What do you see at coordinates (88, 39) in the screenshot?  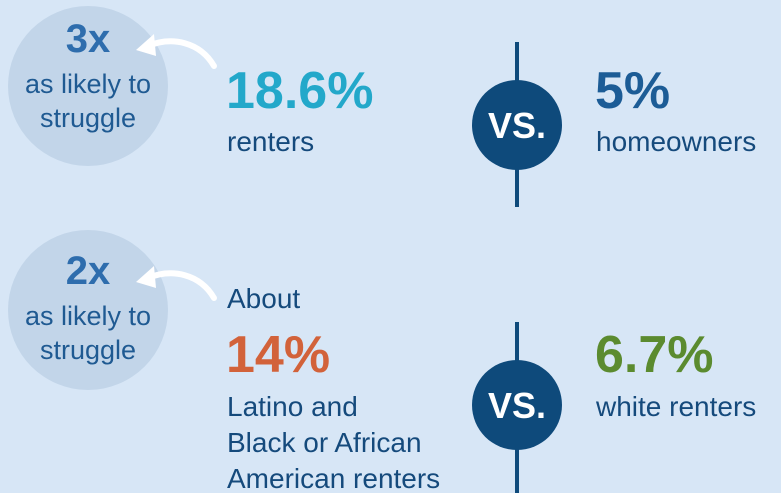 I see `multiplier: 3x` at bounding box center [88, 39].